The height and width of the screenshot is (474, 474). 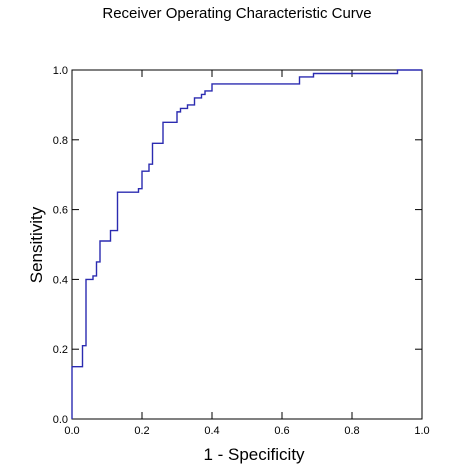 What do you see at coordinates (254, 454) in the screenshot?
I see `x-axis-label: 1 - Specificity` at bounding box center [254, 454].